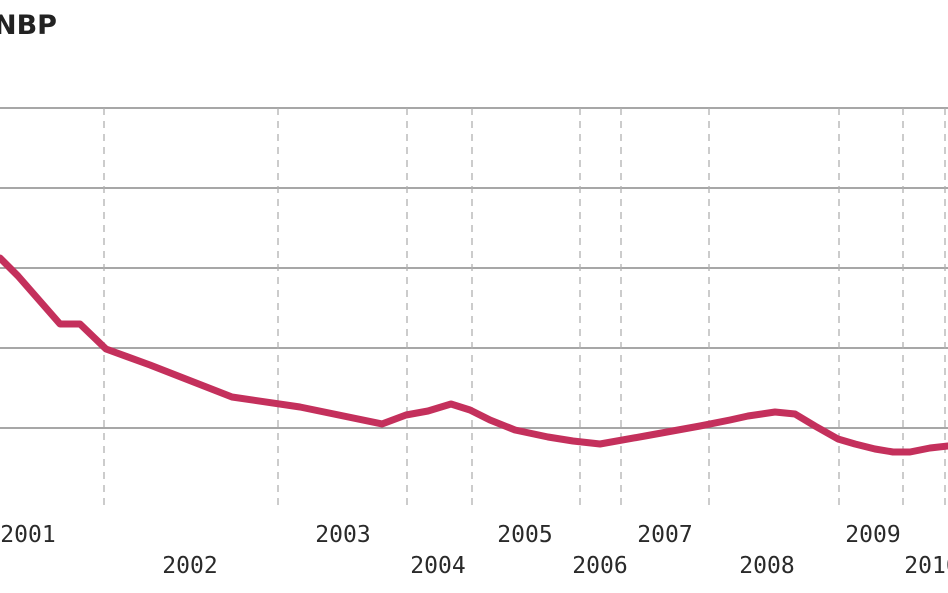 This screenshot has width=948, height=593. I want to click on x-tick-label-2008: 2008, so click(766, 566).